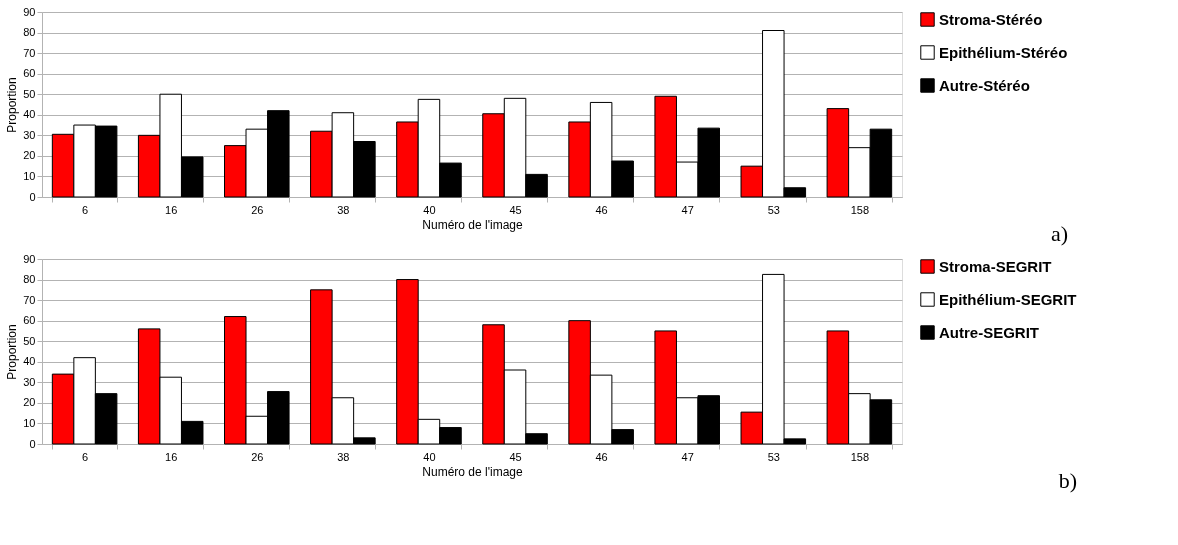  What do you see at coordinates (1067, 480) in the screenshot?
I see `text: b)` at bounding box center [1067, 480].